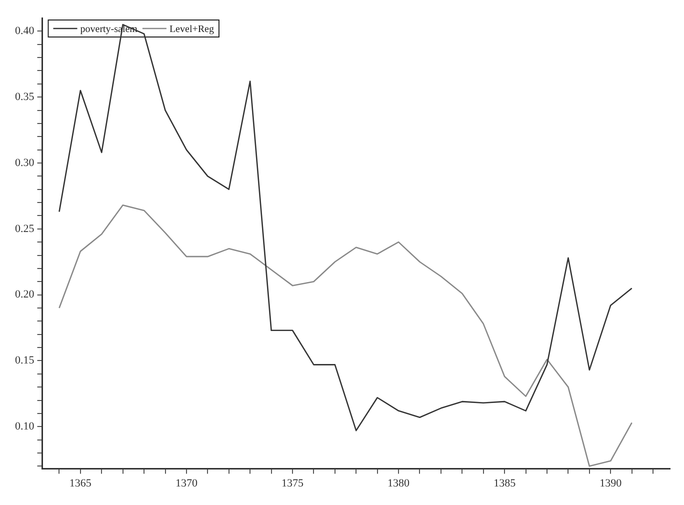 Image resolution: width=684 pixels, height=505 pixels. Describe the element at coordinates (186, 483) in the screenshot. I see `x-tick-label: 1370` at that location.